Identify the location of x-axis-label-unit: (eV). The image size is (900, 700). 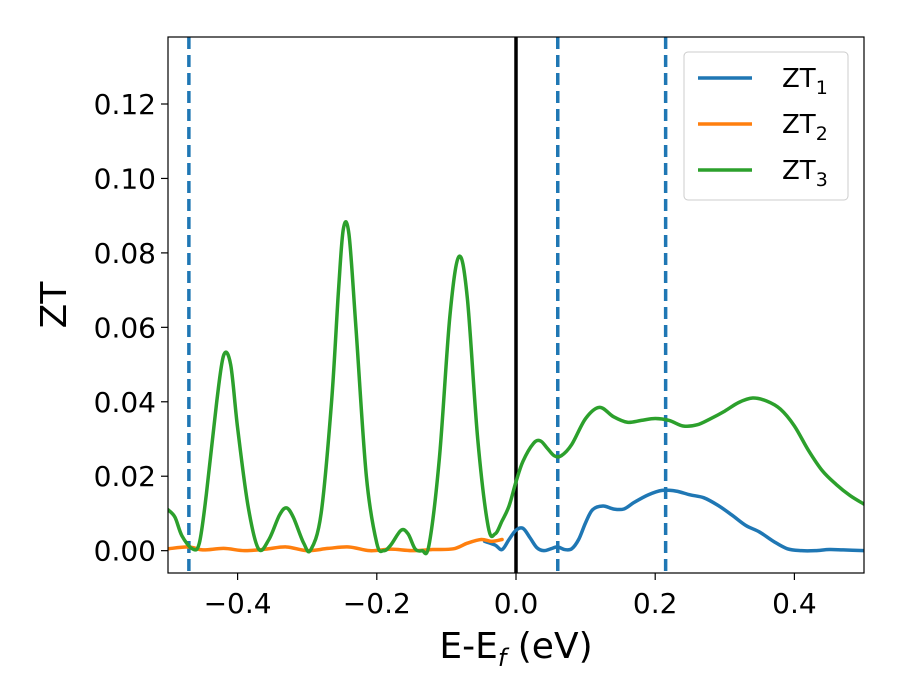
(549, 646).